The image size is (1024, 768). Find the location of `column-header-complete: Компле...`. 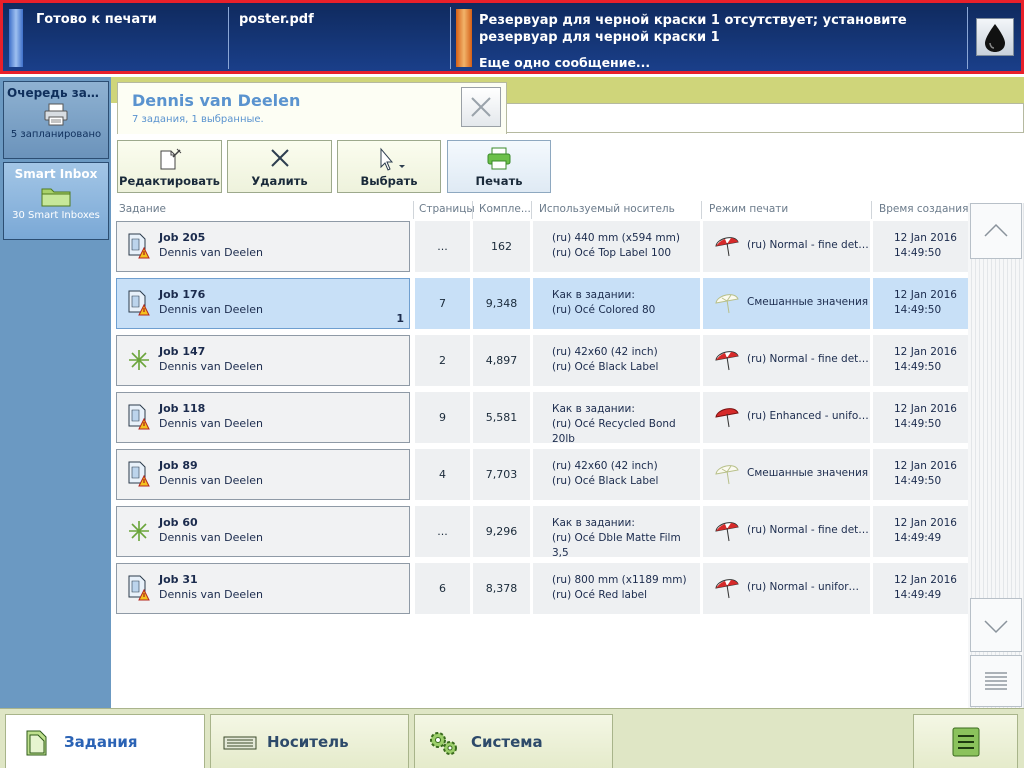

column-header-complete: Компле... is located at coordinates (505, 209).